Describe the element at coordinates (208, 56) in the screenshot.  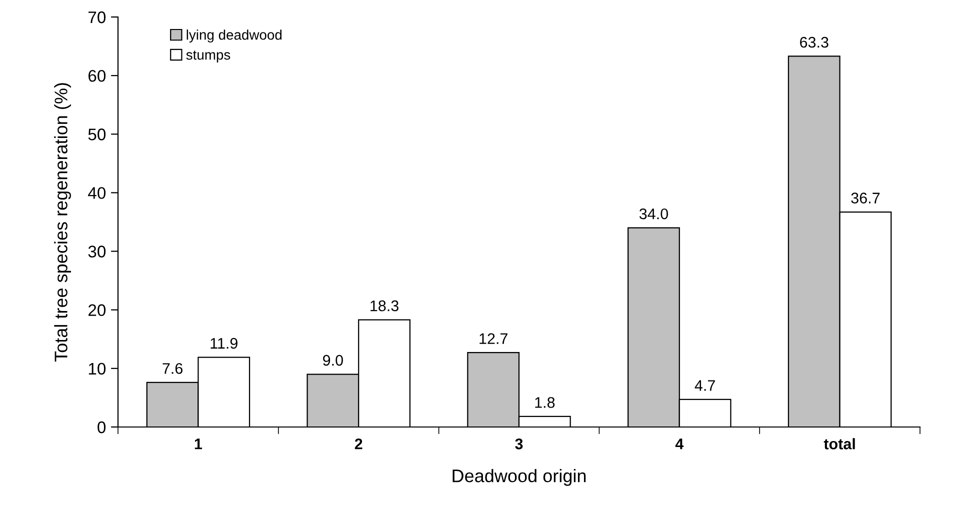
I see `legend-label: stumps` at that location.